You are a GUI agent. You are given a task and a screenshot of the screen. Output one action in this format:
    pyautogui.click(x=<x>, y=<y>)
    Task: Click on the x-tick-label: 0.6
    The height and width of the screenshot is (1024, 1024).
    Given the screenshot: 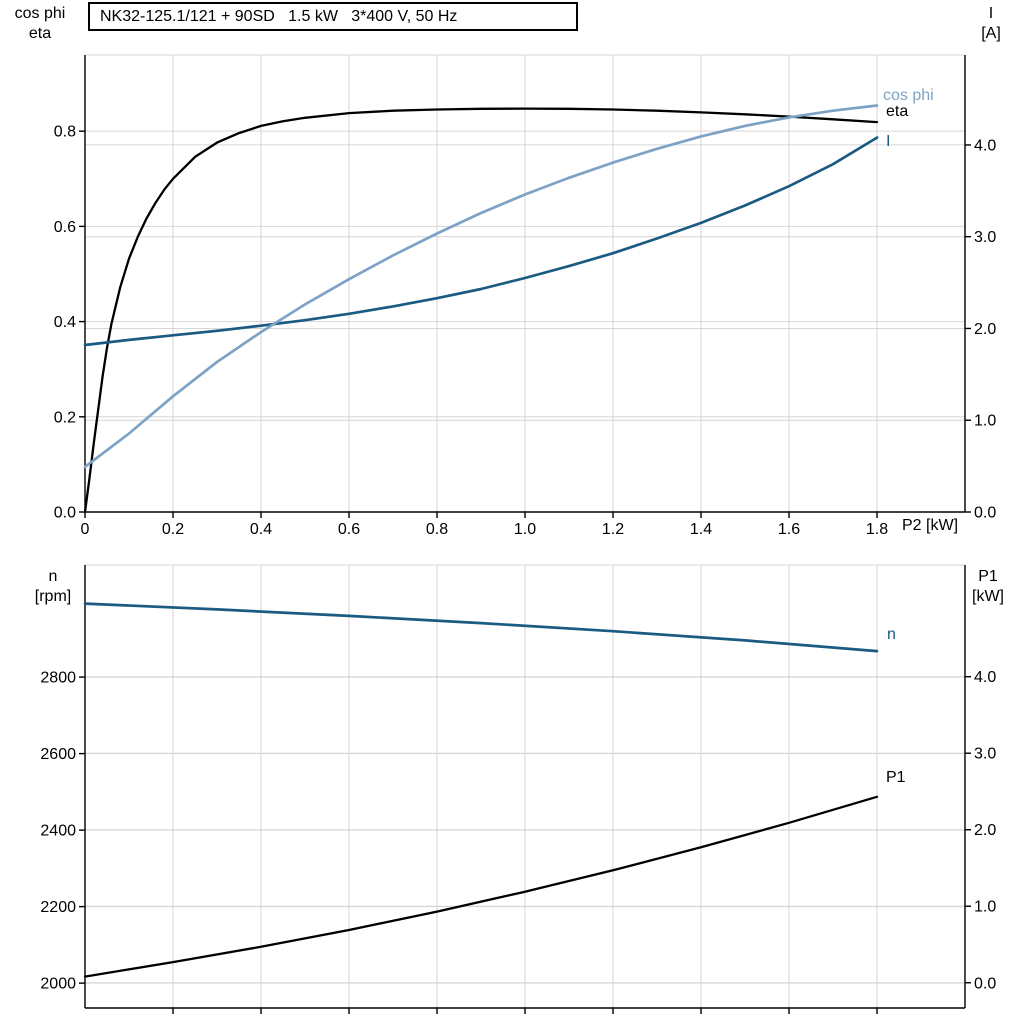 What is the action you would take?
    pyautogui.click(x=349, y=529)
    